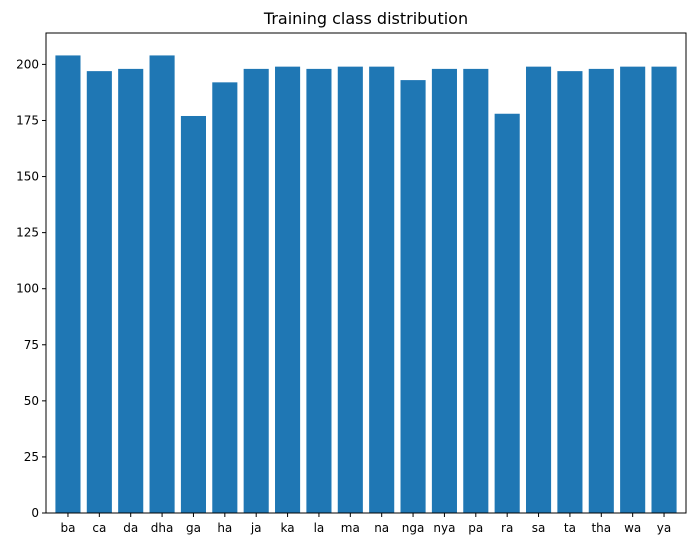 The image size is (696, 546). Describe the element at coordinates (225, 297) in the screenshot. I see `bar-ha` at that location.